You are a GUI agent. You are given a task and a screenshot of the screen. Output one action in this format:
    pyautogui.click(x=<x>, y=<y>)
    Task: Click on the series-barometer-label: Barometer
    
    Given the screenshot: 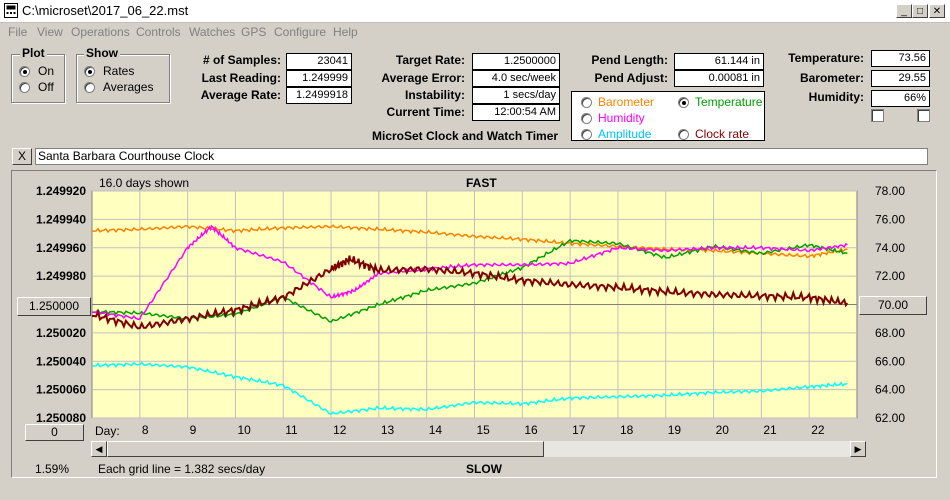 What is the action you would take?
    pyautogui.click(x=626, y=102)
    